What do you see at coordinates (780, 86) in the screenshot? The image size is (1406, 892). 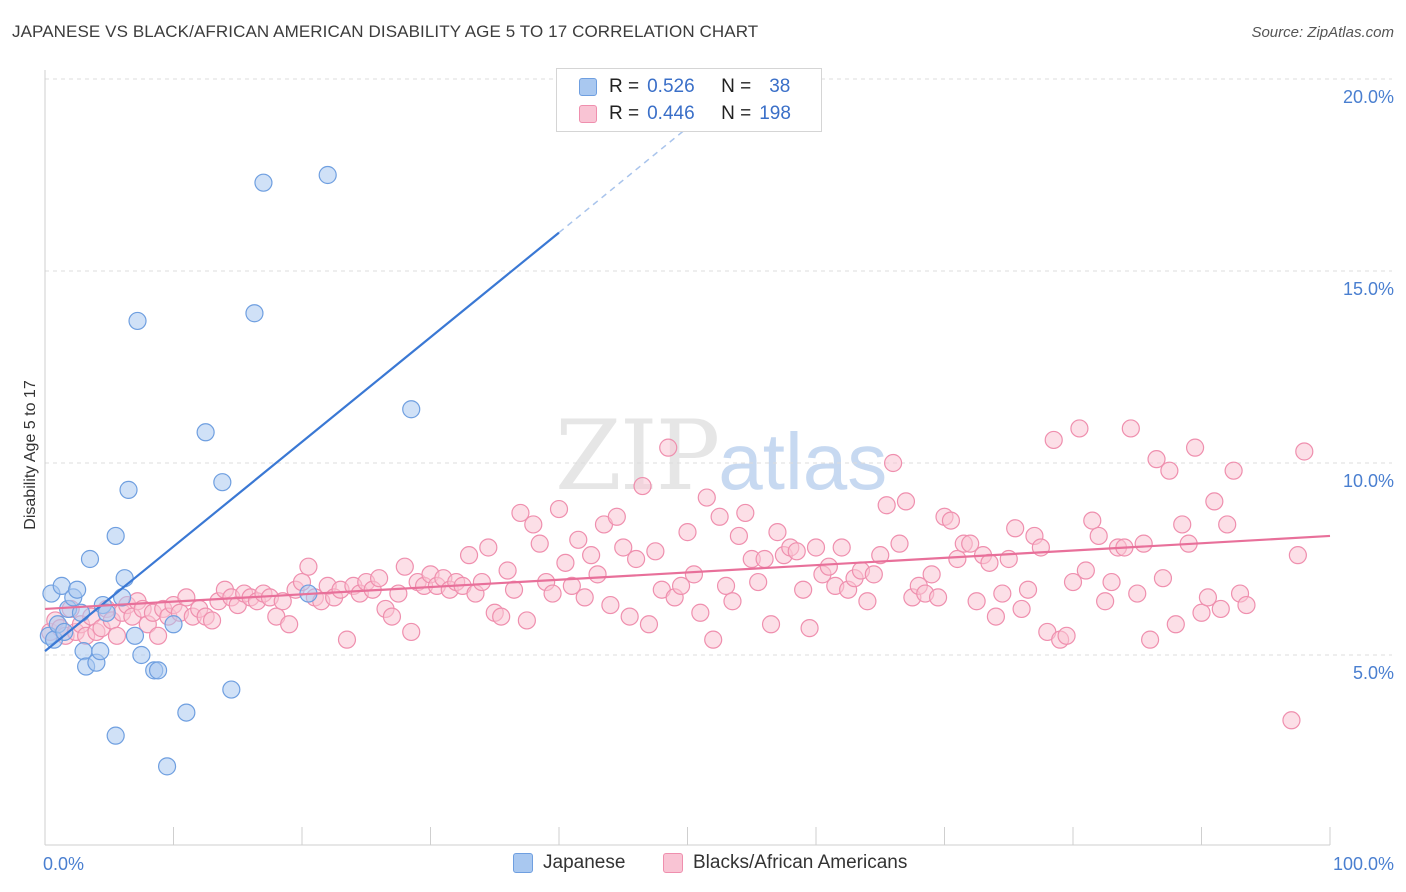 I see `legend-n-value: 38` at bounding box center [780, 86].